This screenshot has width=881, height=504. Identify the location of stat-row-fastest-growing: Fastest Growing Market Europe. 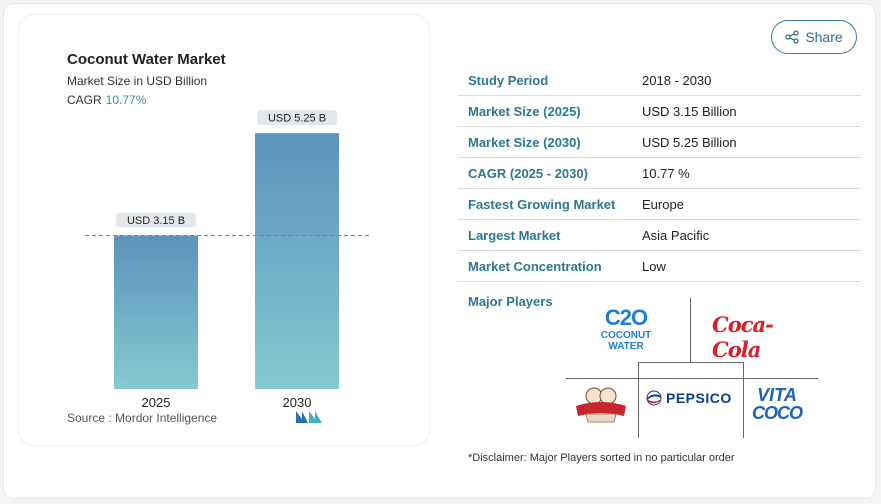
(659, 204).